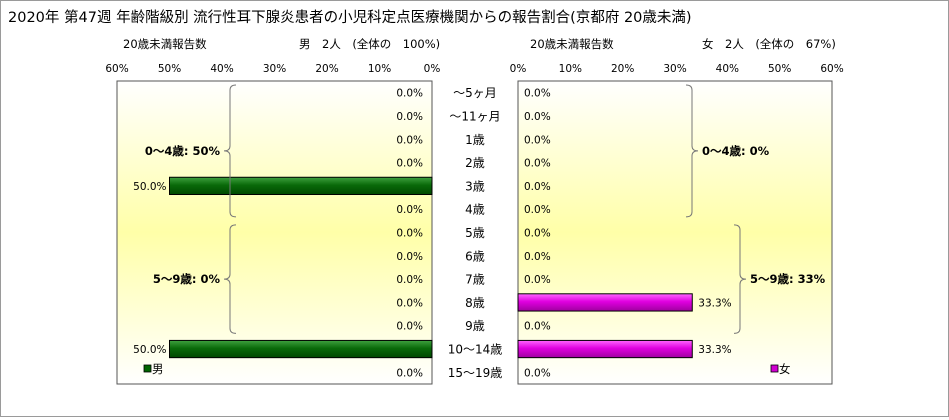 This screenshot has width=949, height=420. Describe the element at coordinates (774, 368) in the screenshot. I see `female-legend-swatch` at that location.